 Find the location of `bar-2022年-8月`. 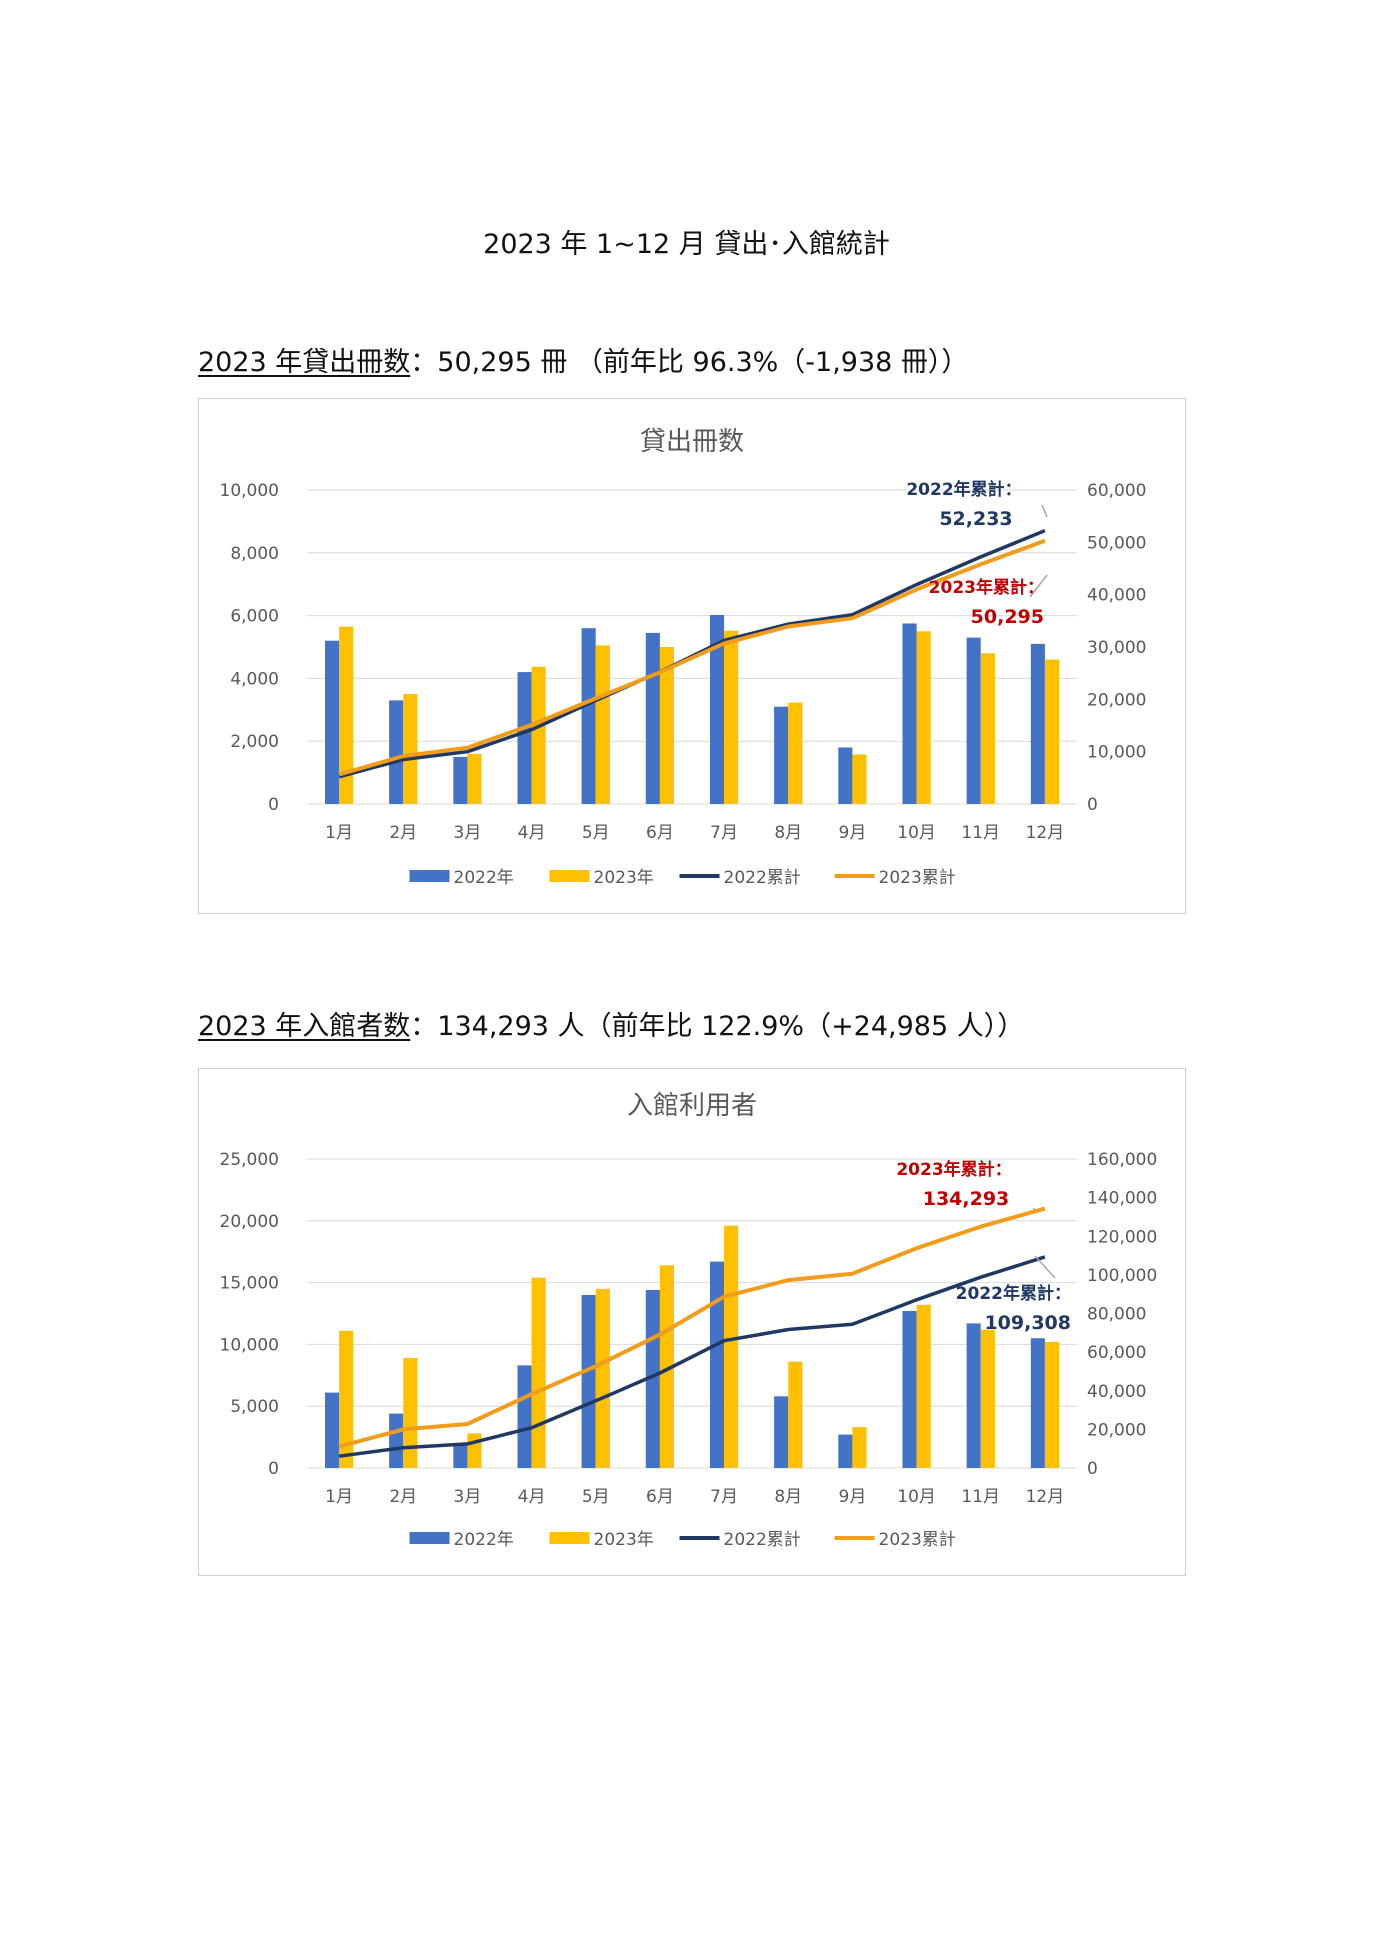

bar-2022年-8月 is located at coordinates (781, 755).